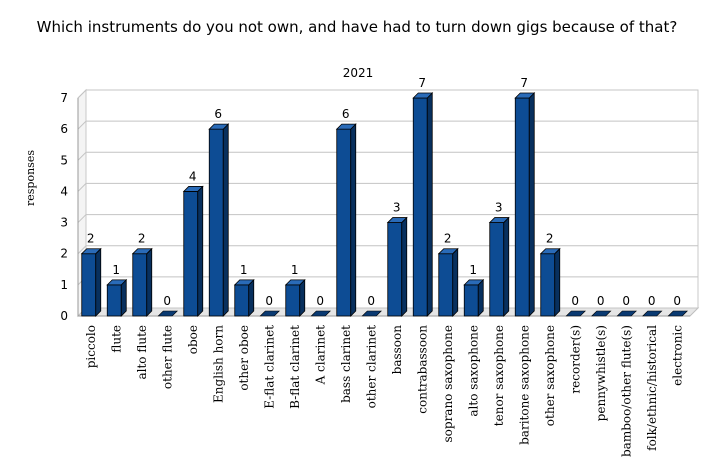 This screenshot has height=471, width=714. Describe the element at coordinates (218, 364) in the screenshot. I see `category-label: English horn` at that location.